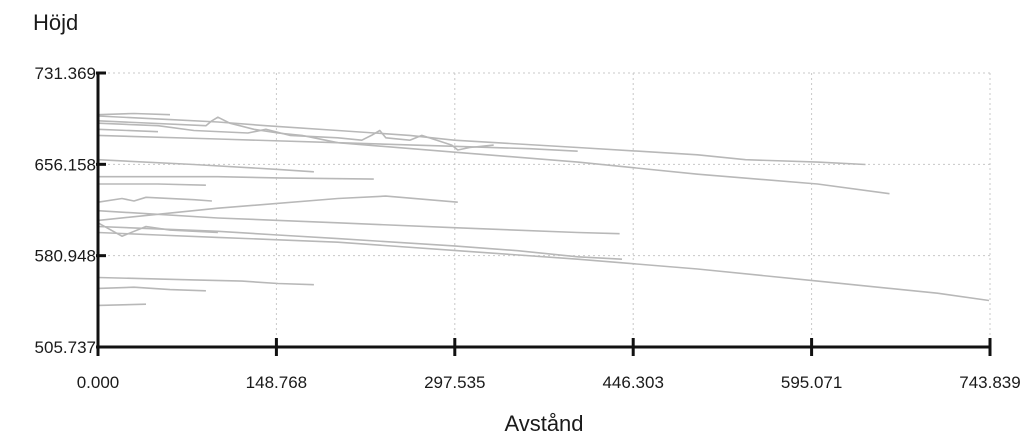 The width and height of the screenshot is (1027, 442). What do you see at coordinates (543, 423) in the screenshot?
I see `x-axis-title: Avstånd` at bounding box center [543, 423].